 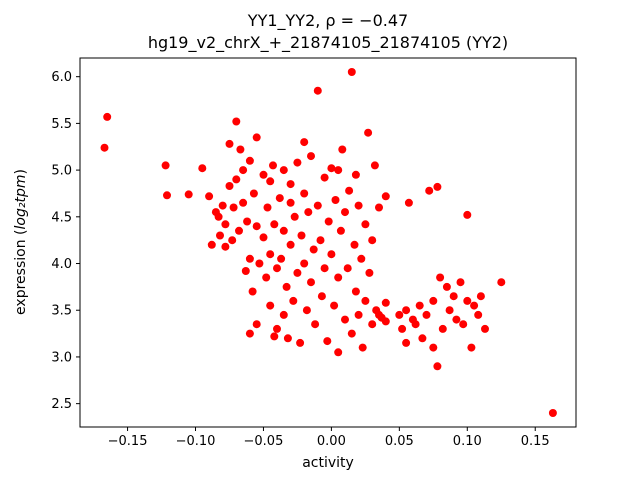 What do you see at coordinates (61, 171) in the screenshot?
I see `y-tick-label: 5.0` at bounding box center [61, 171].